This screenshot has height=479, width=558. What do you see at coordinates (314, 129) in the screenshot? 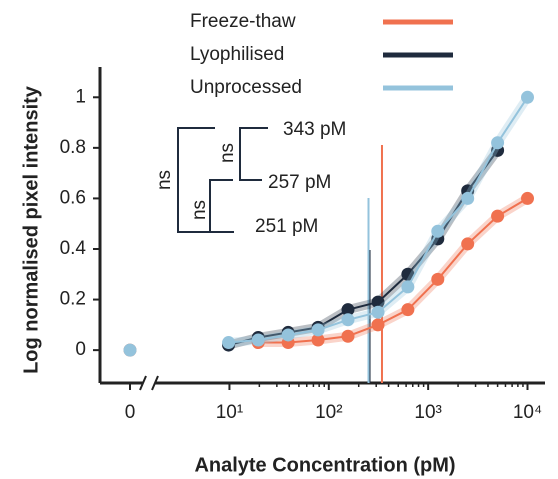
I see `lod-label: 343 pM` at bounding box center [314, 129].